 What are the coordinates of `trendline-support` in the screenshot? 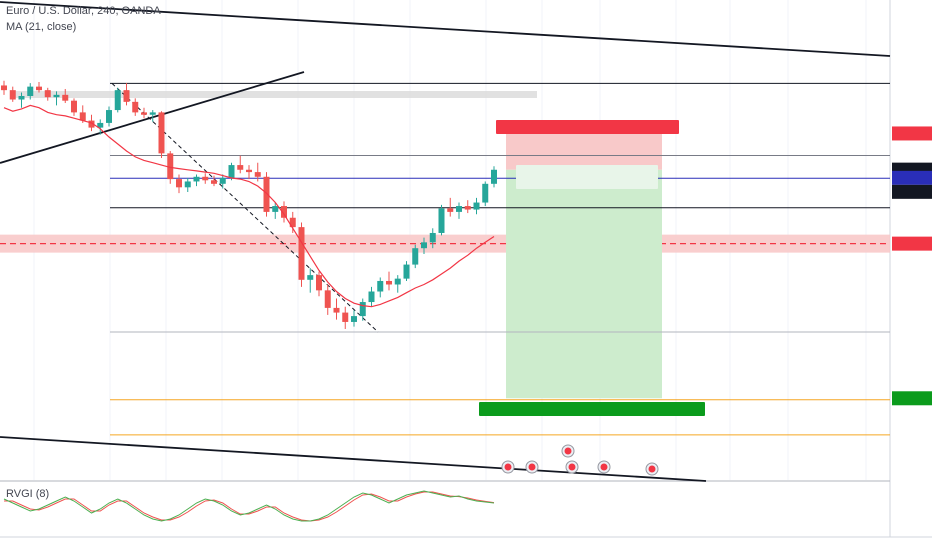 It's located at (152, 117).